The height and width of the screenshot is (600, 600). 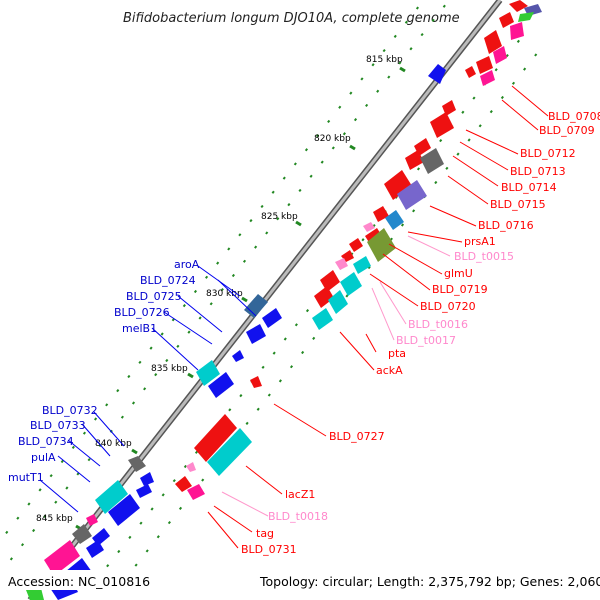 I want to click on gene-label: BLD_0713, so click(x=538, y=171).